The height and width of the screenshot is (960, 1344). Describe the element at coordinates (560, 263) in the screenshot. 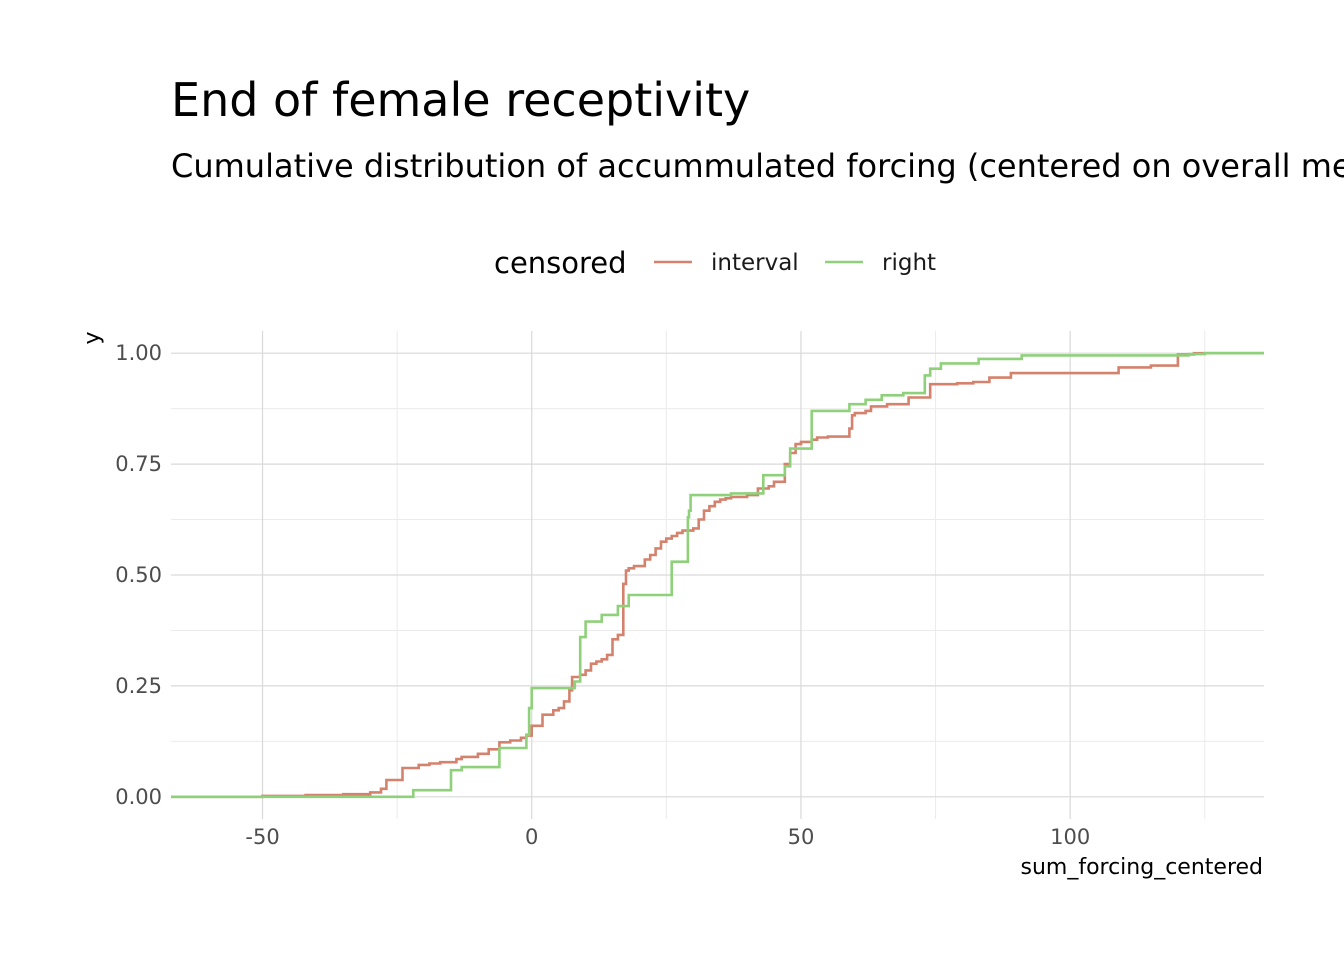

I see `legend-title: censored` at that location.